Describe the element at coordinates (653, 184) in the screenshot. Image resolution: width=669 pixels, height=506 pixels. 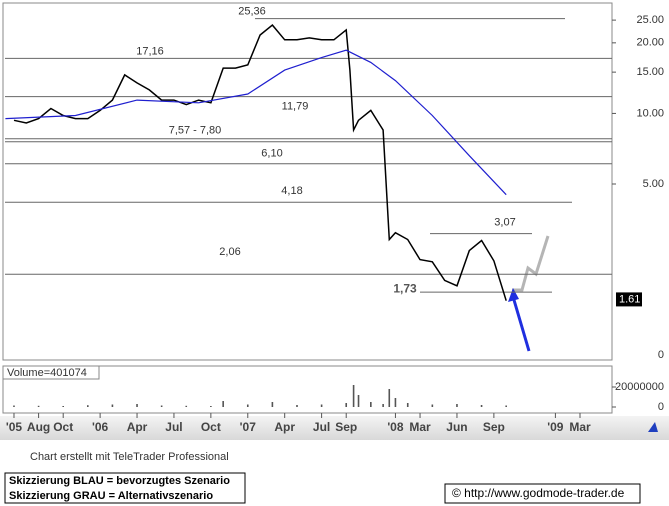
I see `y-tick-label: 5.00` at that location.